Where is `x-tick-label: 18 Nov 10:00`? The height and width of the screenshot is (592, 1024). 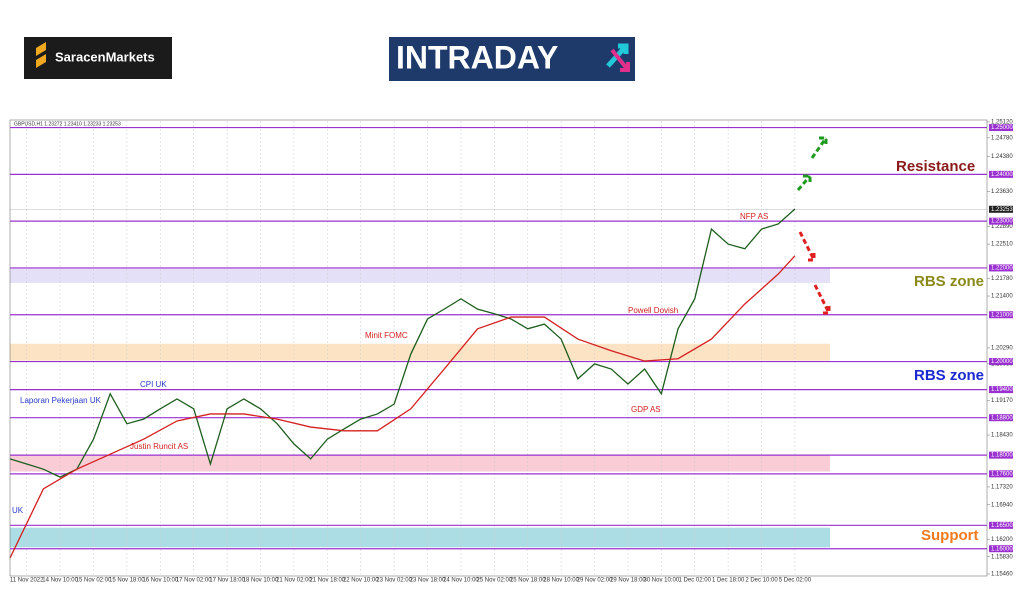
x-tick-label: 18 Nov 10:00 is located at coordinates (261, 581).